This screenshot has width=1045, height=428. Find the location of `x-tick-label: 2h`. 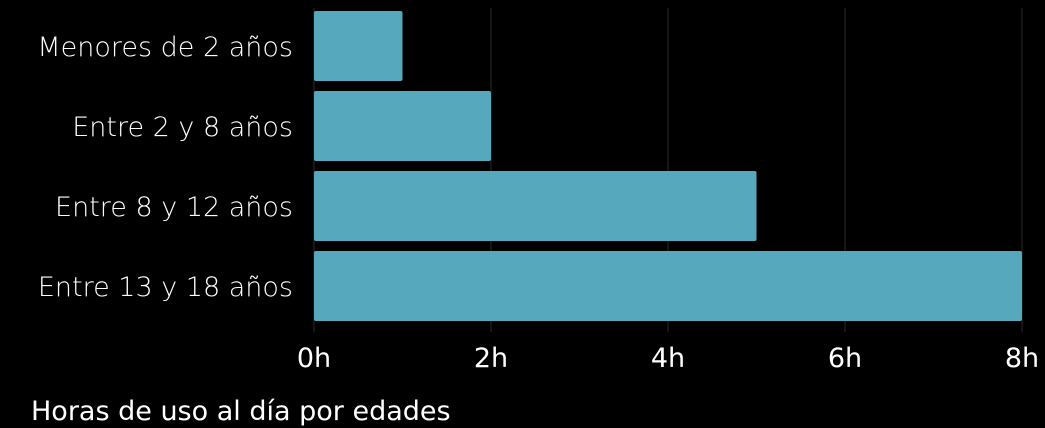

x-tick-label: 2h is located at coordinates (491, 358).